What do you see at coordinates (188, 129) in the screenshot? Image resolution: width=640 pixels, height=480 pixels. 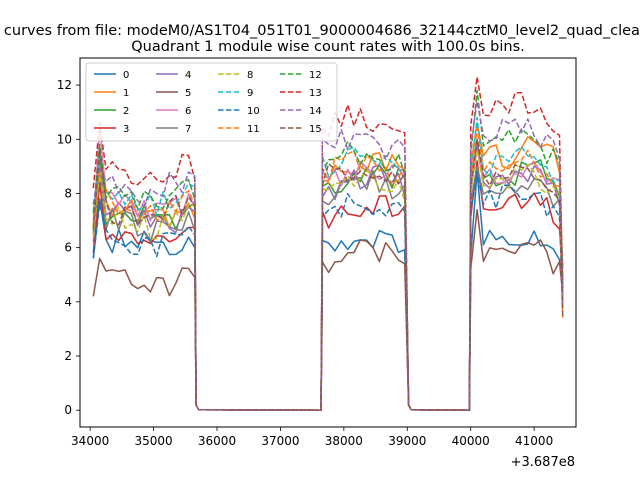 I see `legend-label-7: 7` at bounding box center [188, 129].